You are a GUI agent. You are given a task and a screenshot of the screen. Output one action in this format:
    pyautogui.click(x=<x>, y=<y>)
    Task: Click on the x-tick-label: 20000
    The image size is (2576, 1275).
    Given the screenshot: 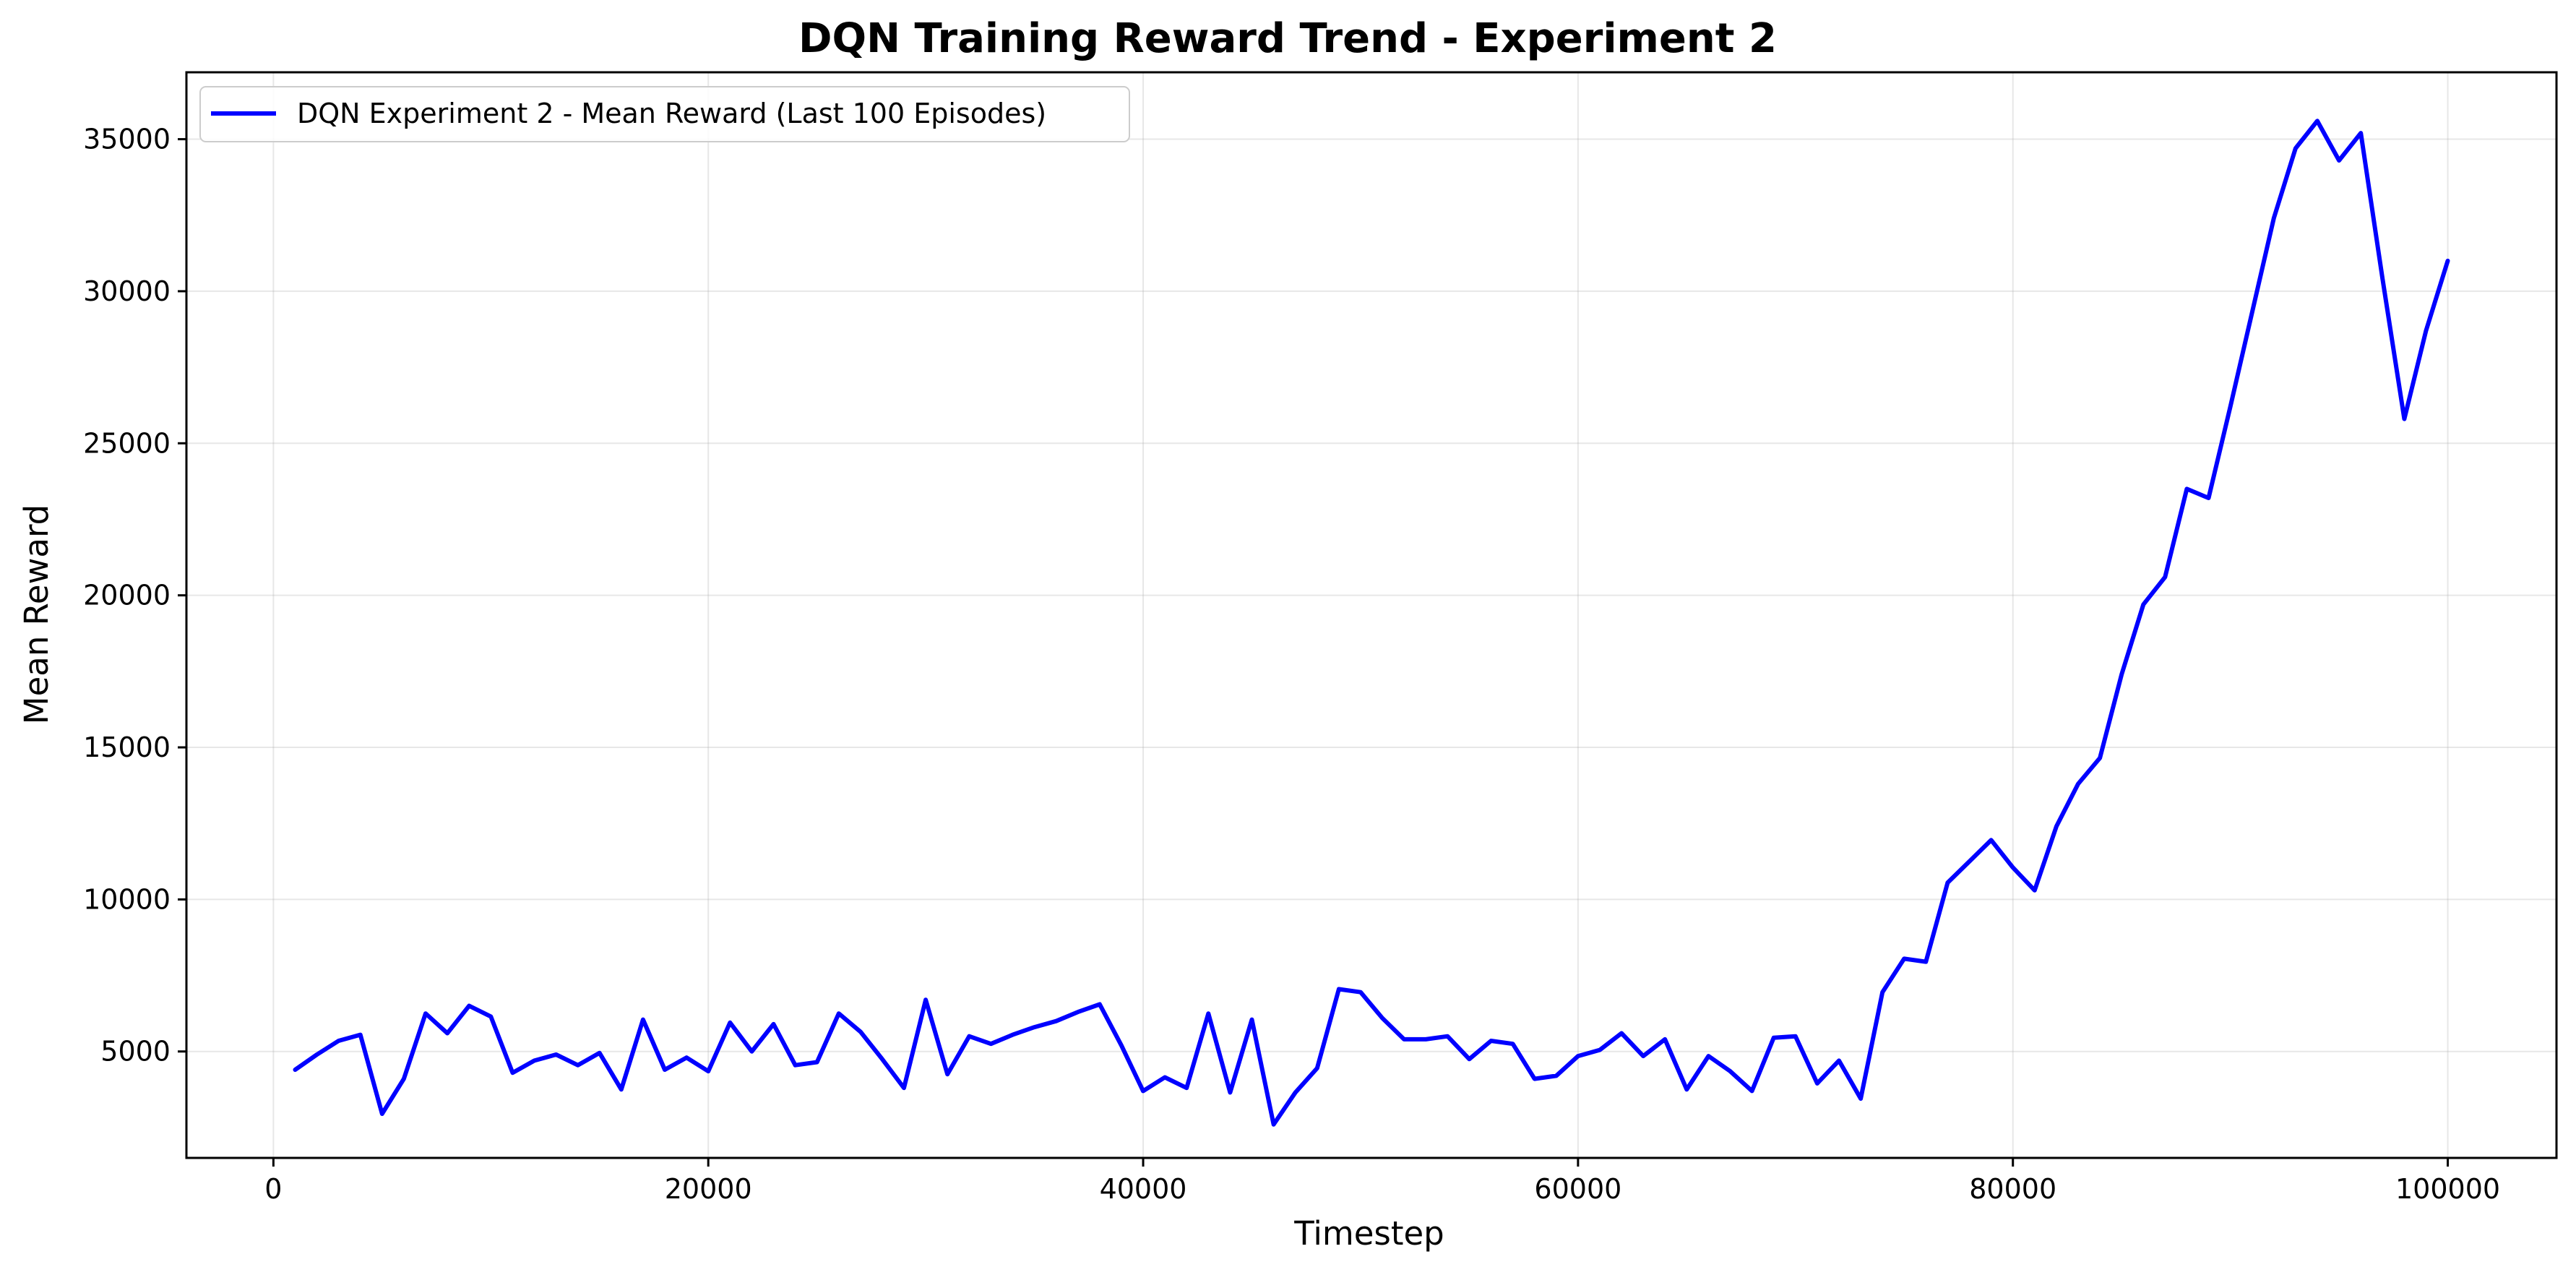 What is the action you would take?
    pyautogui.click(x=708, y=1189)
    